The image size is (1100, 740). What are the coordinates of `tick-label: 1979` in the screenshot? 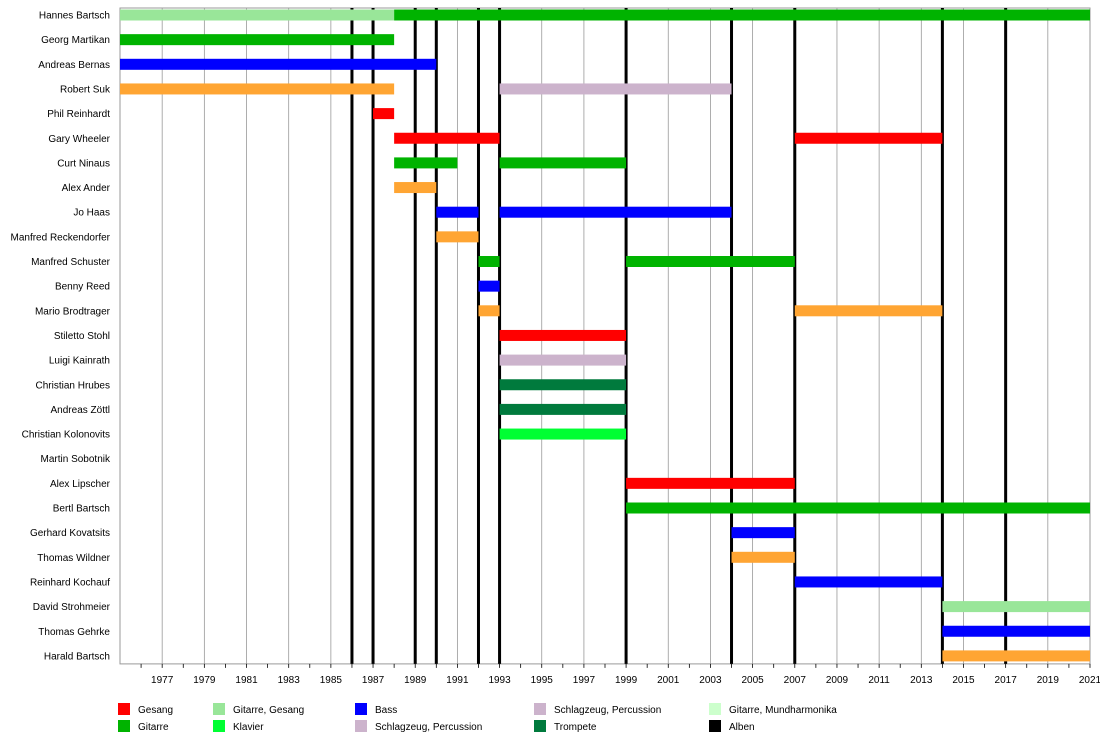 It's located at (204, 680).